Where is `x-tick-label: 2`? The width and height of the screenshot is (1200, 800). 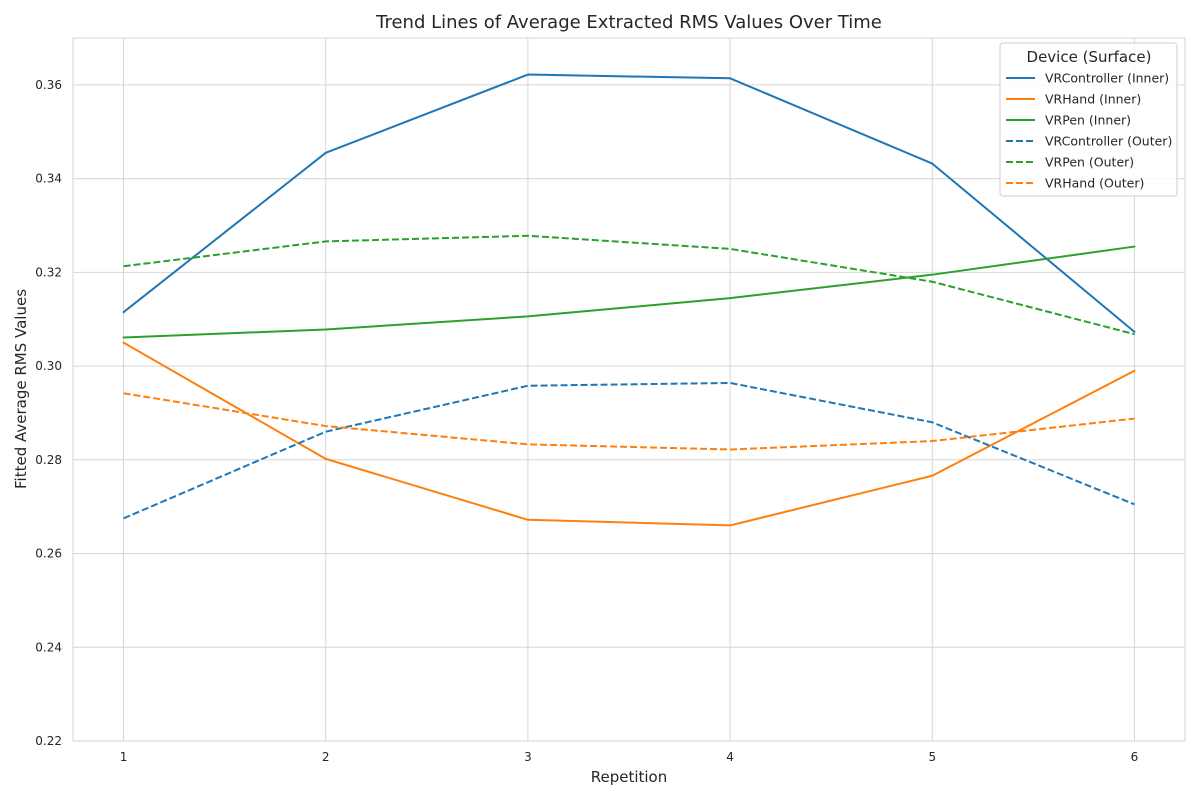 x-tick-label: 2 is located at coordinates (326, 757).